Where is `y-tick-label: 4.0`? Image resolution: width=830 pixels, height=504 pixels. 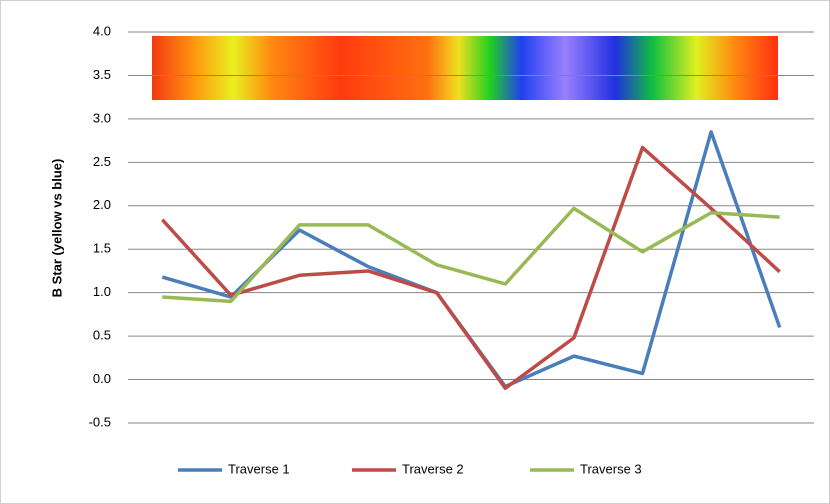 y-tick-label: 4.0 is located at coordinates (102, 30).